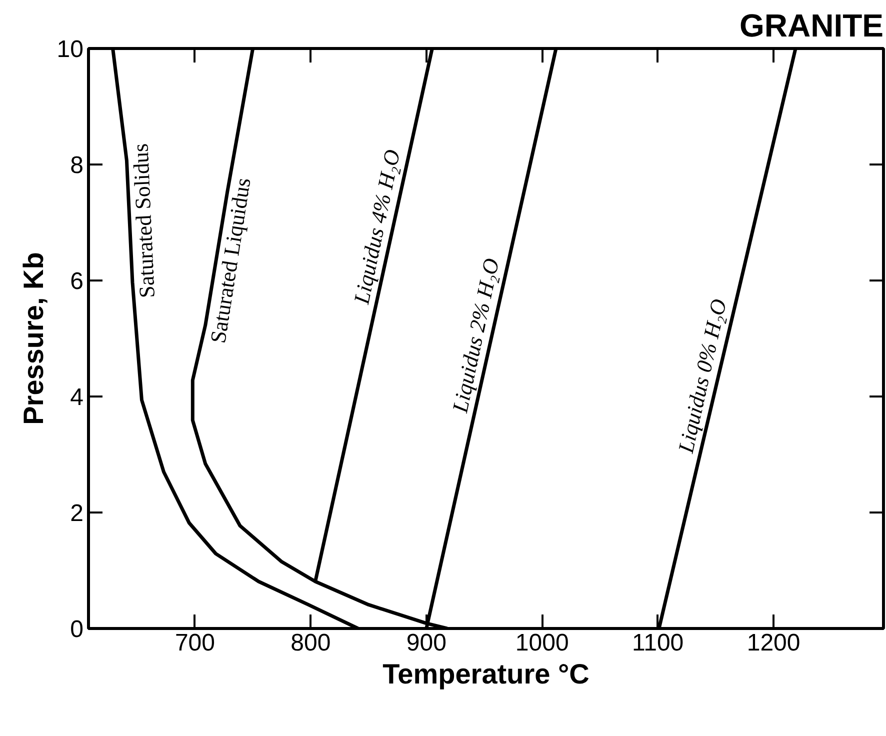 This screenshot has width=886, height=736. Describe the element at coordinates (77, 513) in the screenshot. I see `y-tick-label: 2` at that location.